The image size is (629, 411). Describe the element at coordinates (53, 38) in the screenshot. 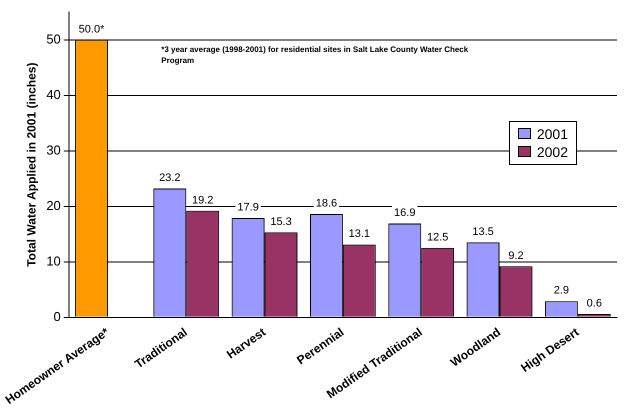

I see `y-tick-label: 50` at that location.